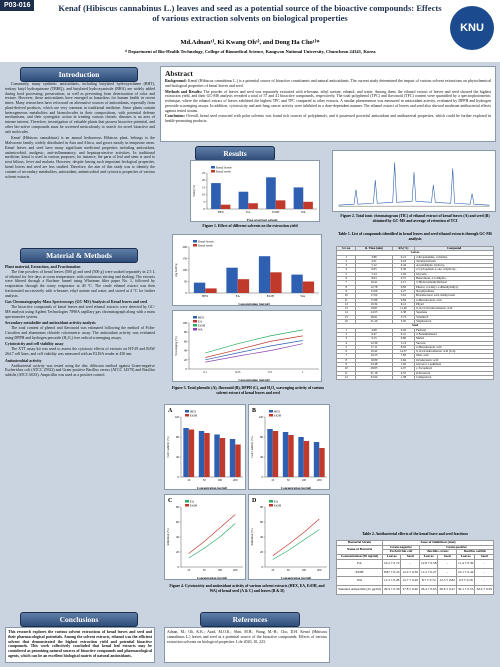 This screenshot has width=500, height=667. What do you see at coordinates (185, 247) in the screenshot?
I see `y-tick-label: 200` at bounding box center [185, 247].